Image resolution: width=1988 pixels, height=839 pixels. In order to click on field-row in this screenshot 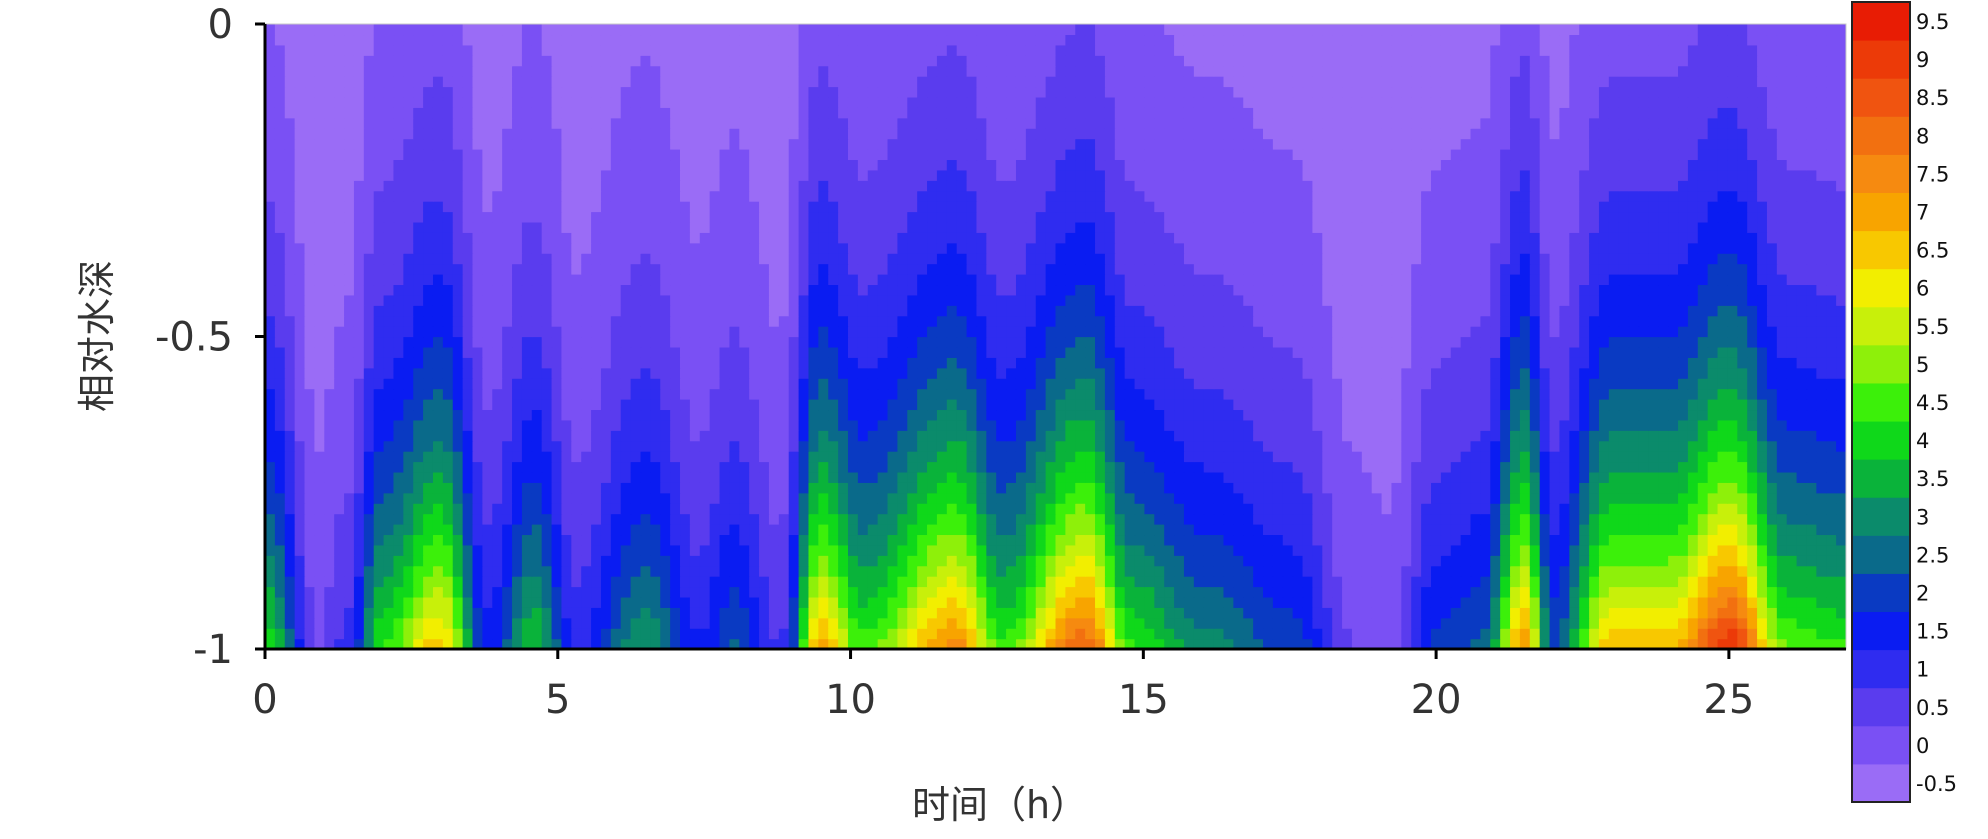, I will do `click(1055, 321)`.